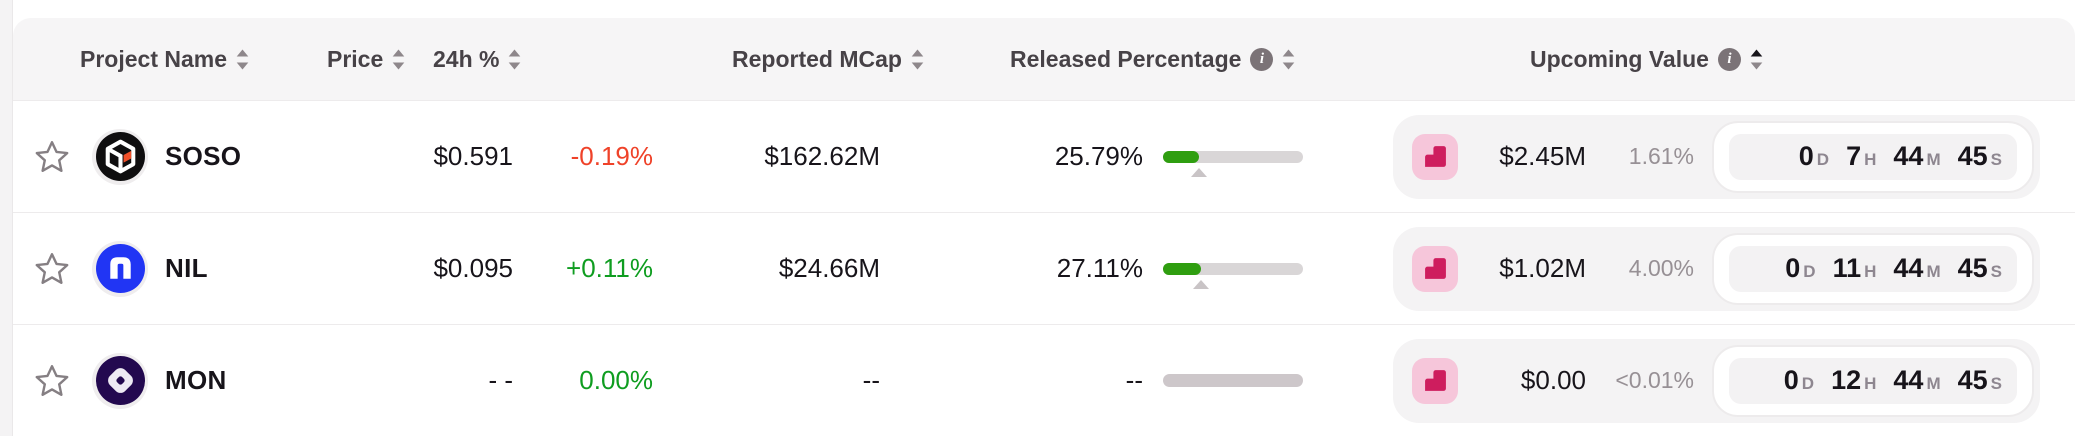 The image size is (2075, 436). I want to click on change-24h-value: -0.19%, so click(611, 156).